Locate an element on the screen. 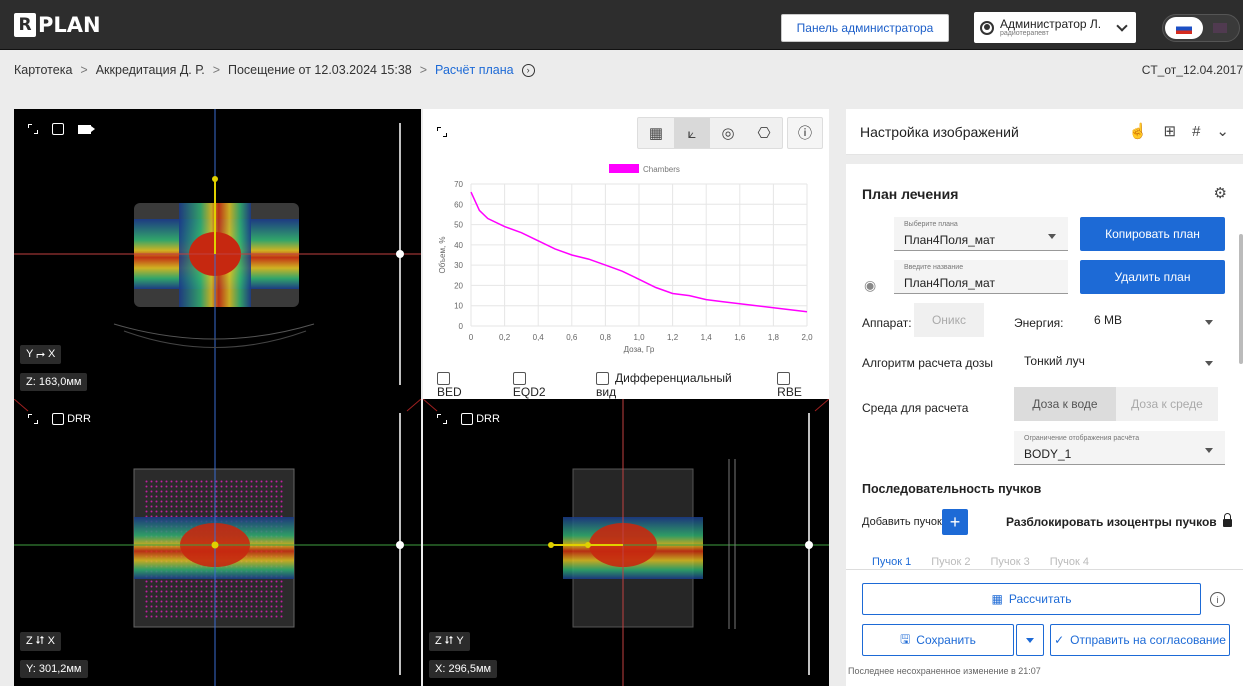 The height and width of the screenshot is (686, 1243). algorithm-select: Тонкий луч is located at coordinates (1119, 361).